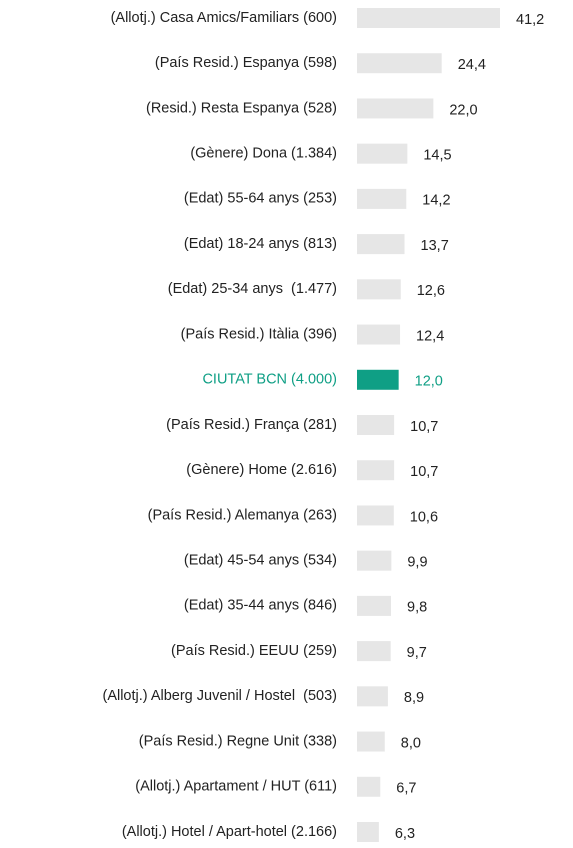  I want to click on value-label: 22,0, so click(463, 110).